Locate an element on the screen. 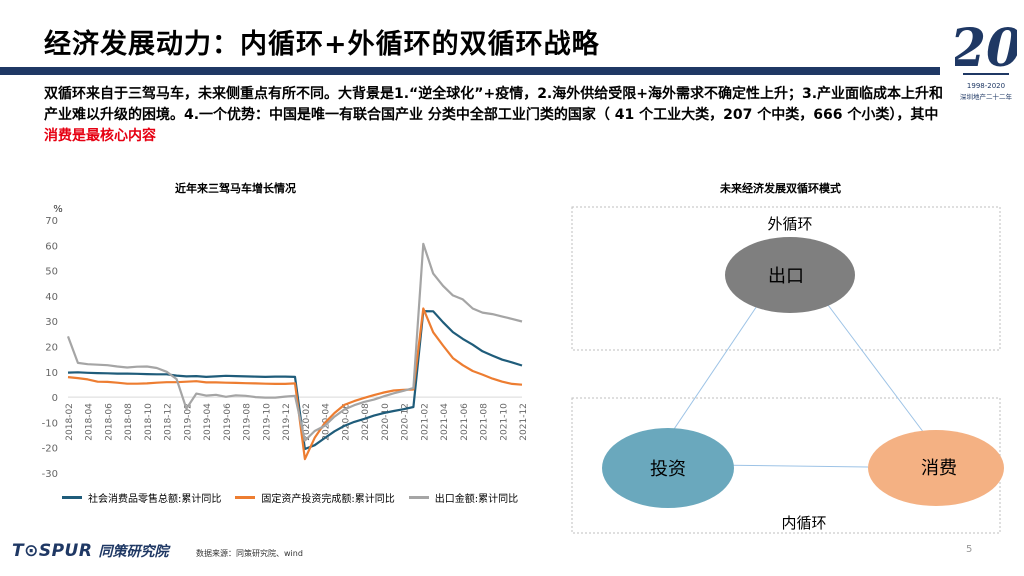 The height and width of the screenshot is (576, 1024). y-tick-label-4: 10 is located at coordinates (51, 373).